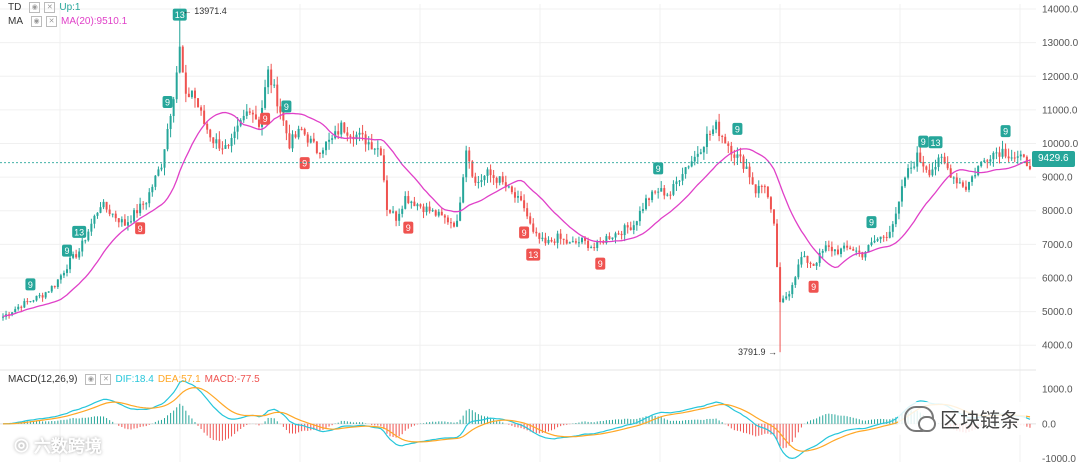 This screenshot has width=1080, height=472. What do you see at coordinates (134, 379) in the screenshot?
I see `legend-dif-value: DIF:18.4` at bounding box center [134, 379].